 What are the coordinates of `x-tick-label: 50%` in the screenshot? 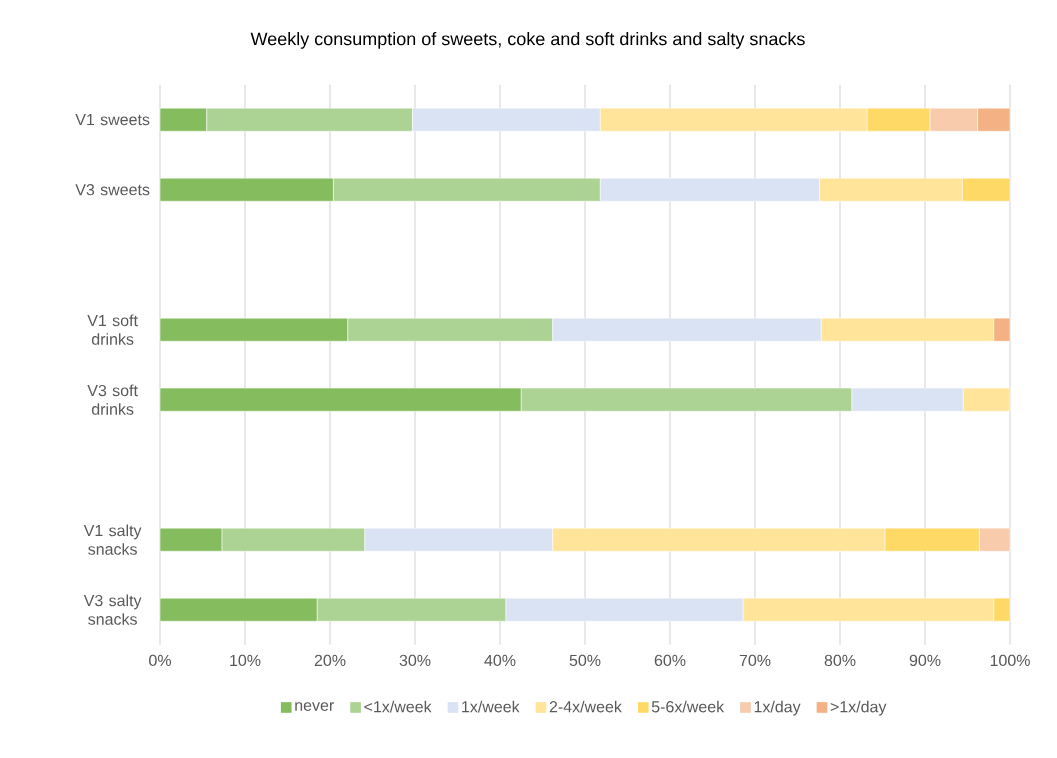 It's located at (585, 660).